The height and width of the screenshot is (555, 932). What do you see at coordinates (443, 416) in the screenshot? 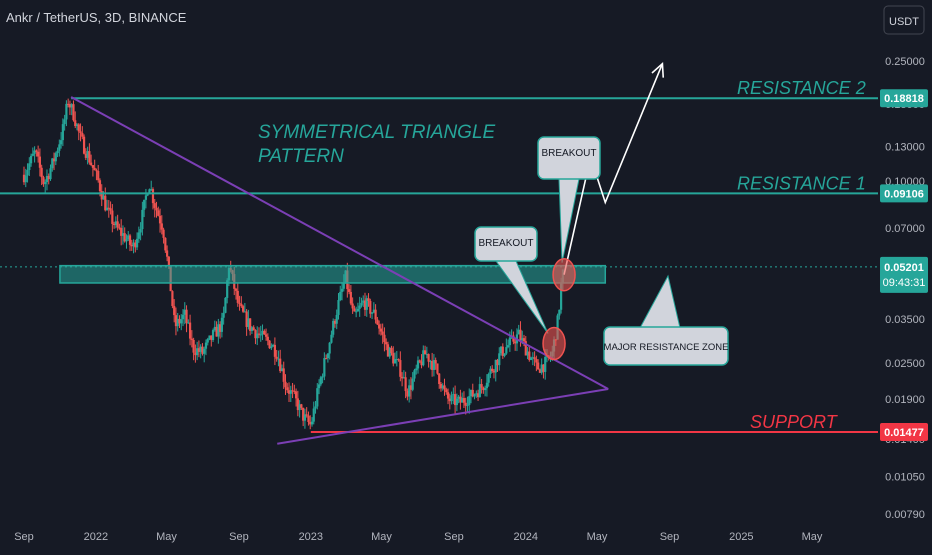
I see `triangle-trendline` at bounding box center [443, 416].